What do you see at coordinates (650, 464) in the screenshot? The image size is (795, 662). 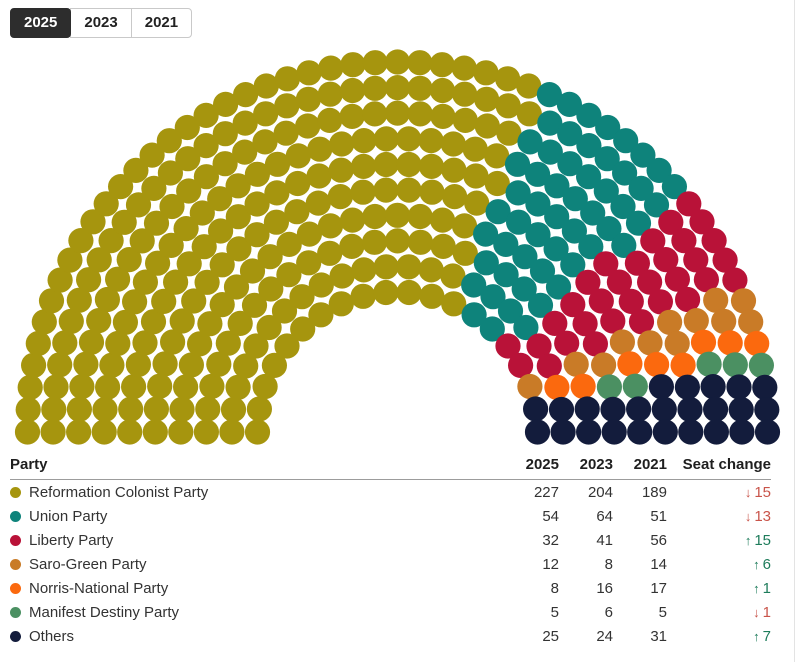 I see `column-header-2021: 2021` at bounding box center [650, 464].